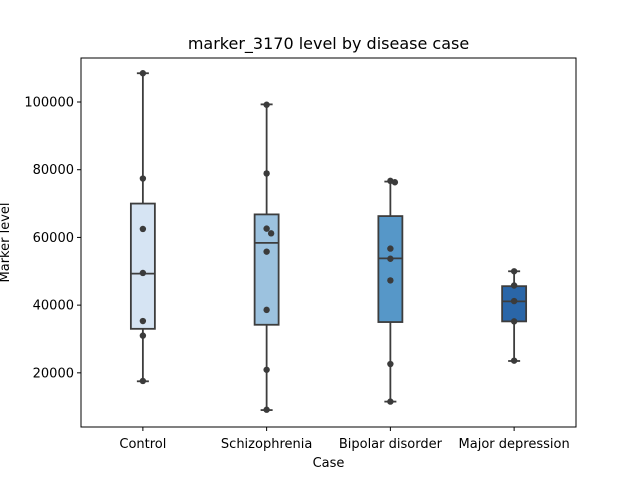  Describe the element at coordinates (329, 463) in the screenshot. I see `x-axis-title: Case` at that location.